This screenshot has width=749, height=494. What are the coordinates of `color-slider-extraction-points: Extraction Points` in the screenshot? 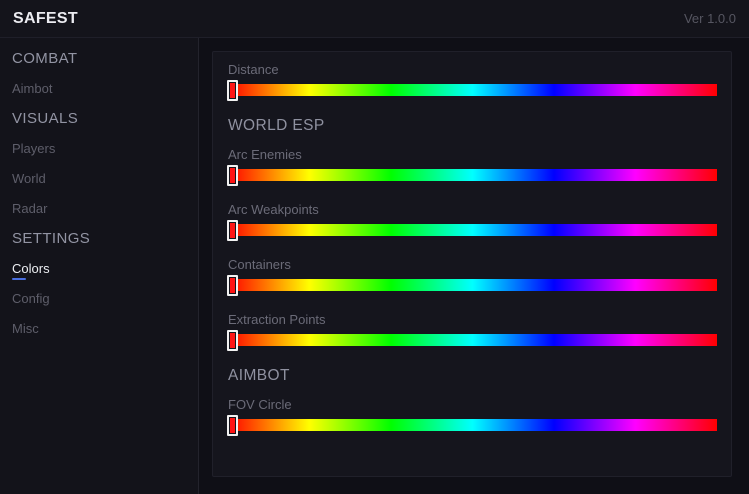 It's located at (472, 331).